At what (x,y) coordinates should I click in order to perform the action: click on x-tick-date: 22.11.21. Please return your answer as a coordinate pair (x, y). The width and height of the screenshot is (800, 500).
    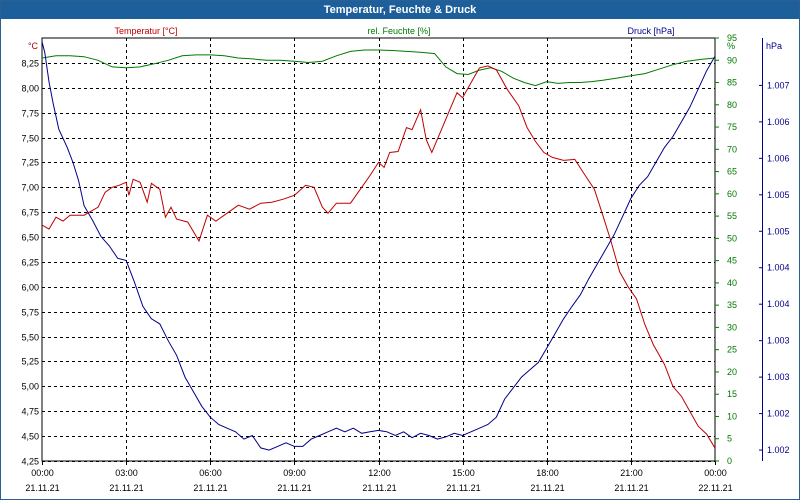
    Looking at the image, I should click on (715, 488).